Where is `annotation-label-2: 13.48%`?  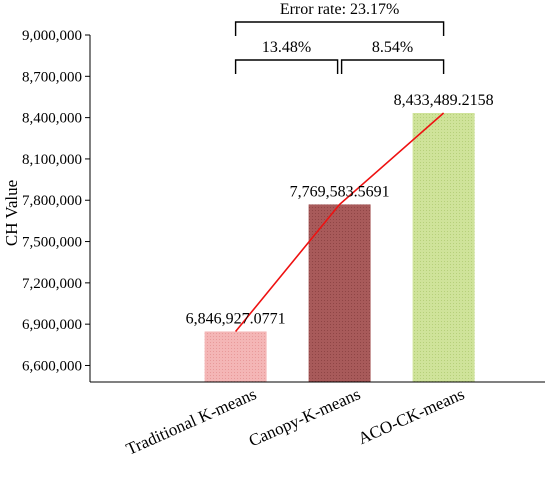
annotation-label-2: 13.48% is located at coordinates (286, 47).